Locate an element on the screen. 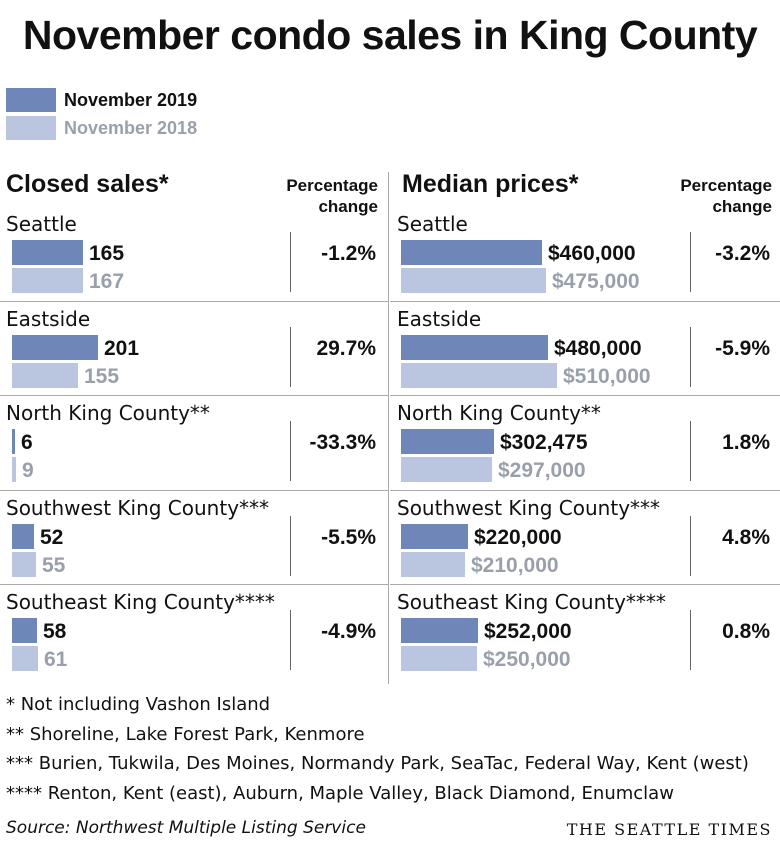 This screenshot has height=846, width=780. median-prices-pct-change: 0.8% is located at coordinates (746, 631).